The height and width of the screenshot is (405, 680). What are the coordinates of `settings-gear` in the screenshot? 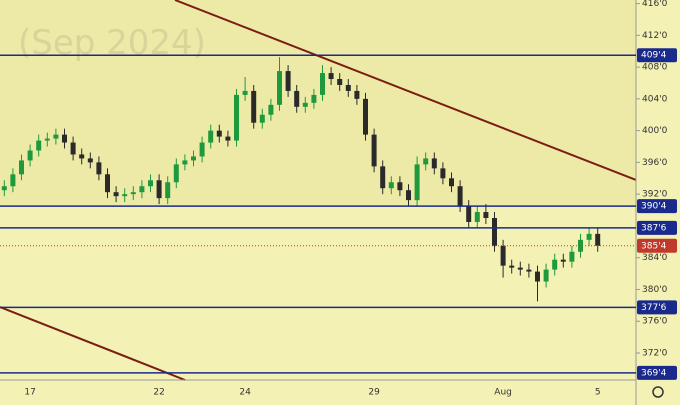 It's located at (658, 392).